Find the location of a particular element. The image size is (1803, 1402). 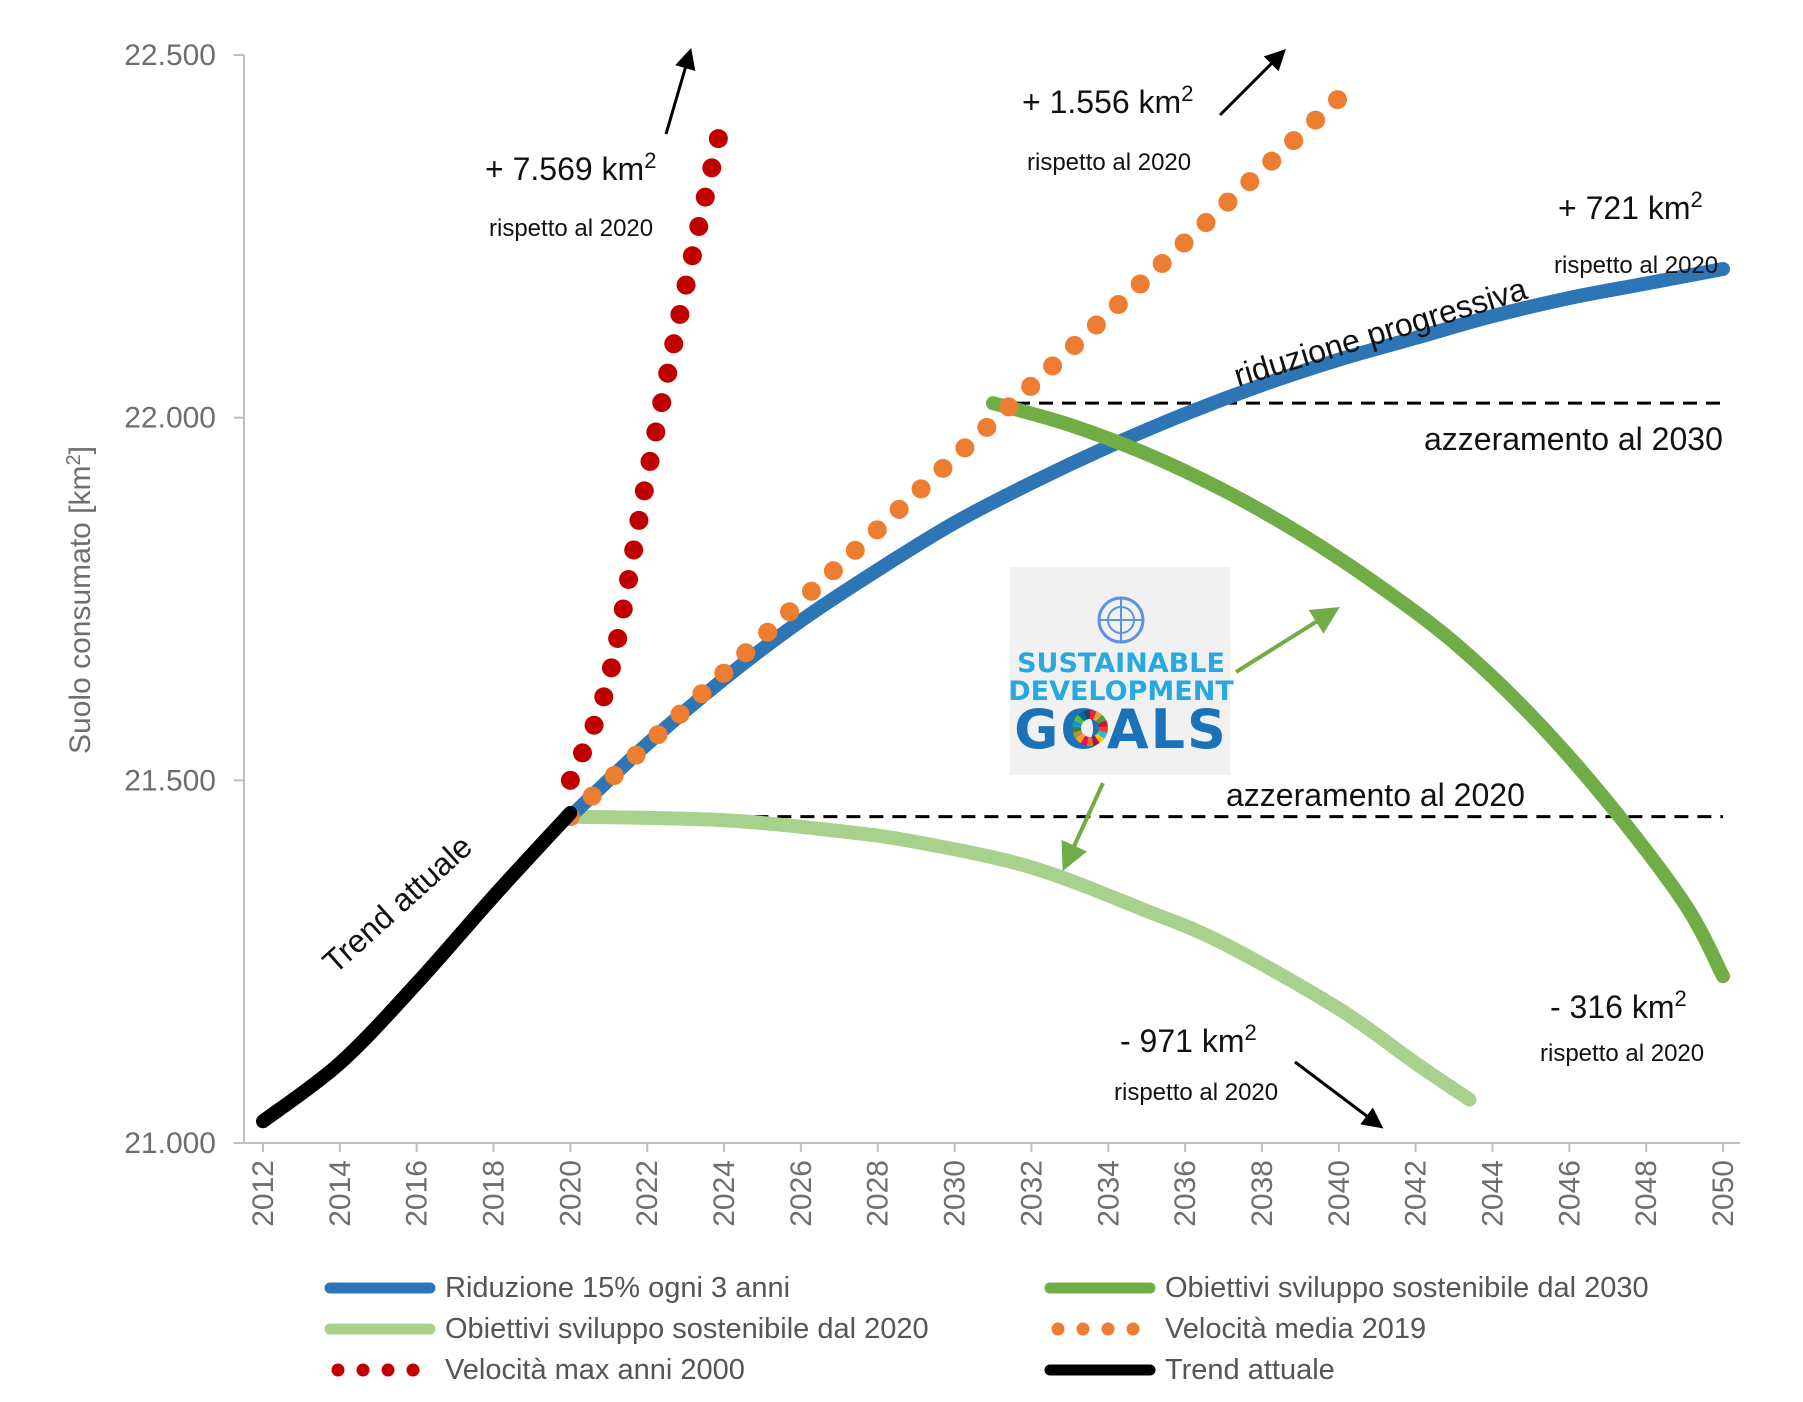

legend-entry-5: Trend attuale is located at coordinates (1189, 1370).